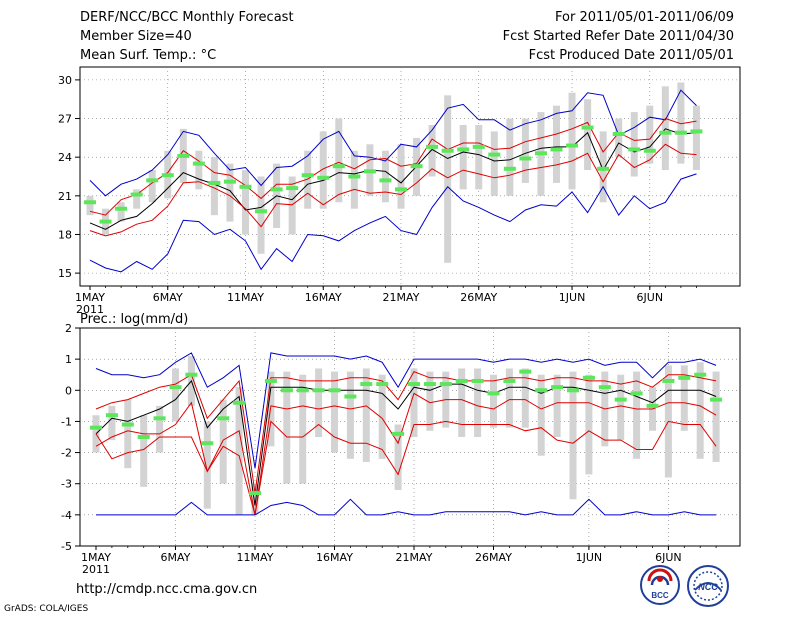 The height and width of the screenshot is (618, 800). Describe the element at coordinates (66, 515) in the screenshot. I see `y-tick-label: -4` at that location.